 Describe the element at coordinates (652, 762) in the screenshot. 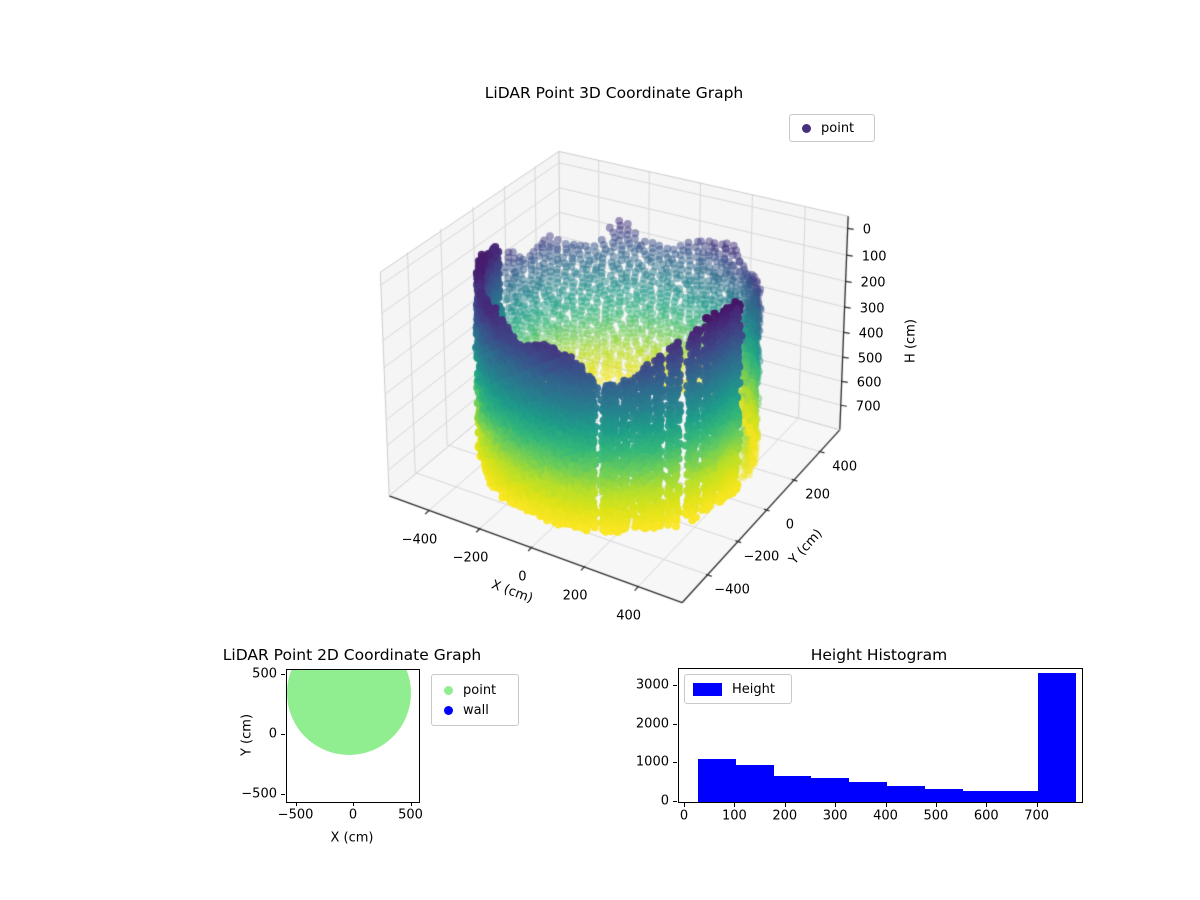

I see `tick-label: 1000` at that location.